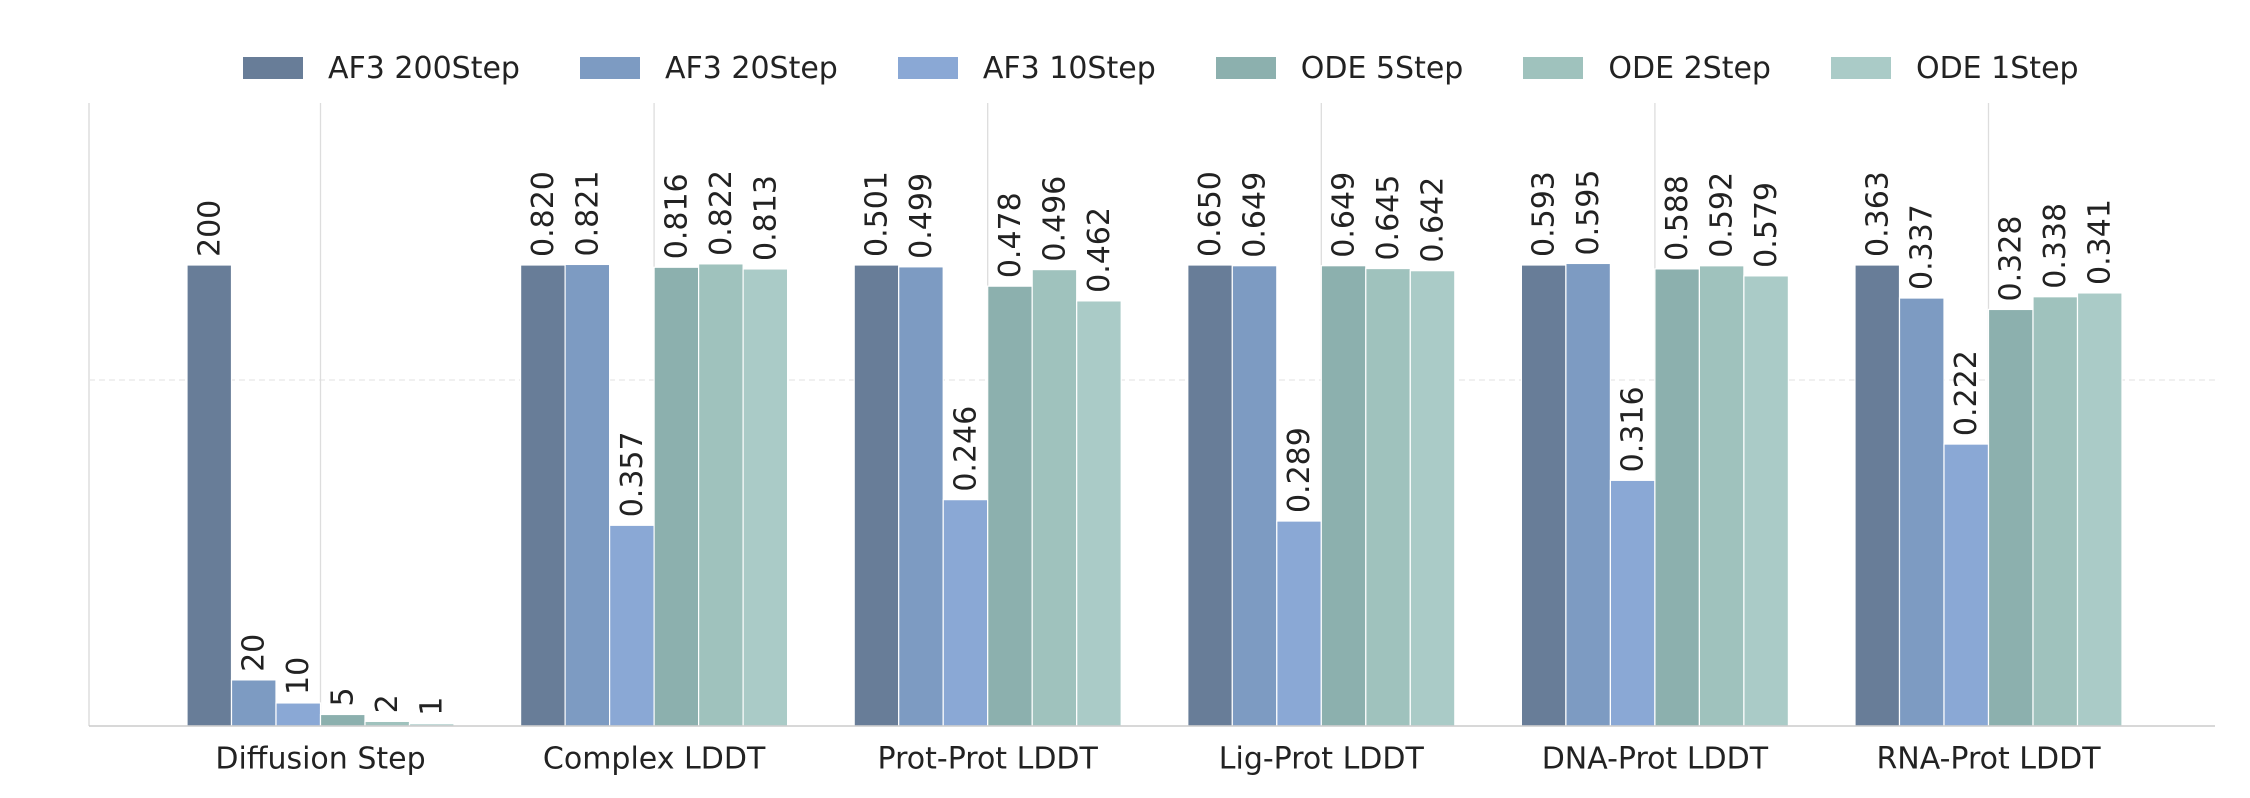 This screenshot has width=2250, height=798. I want to click on data-label: 10, so click(298, 676).